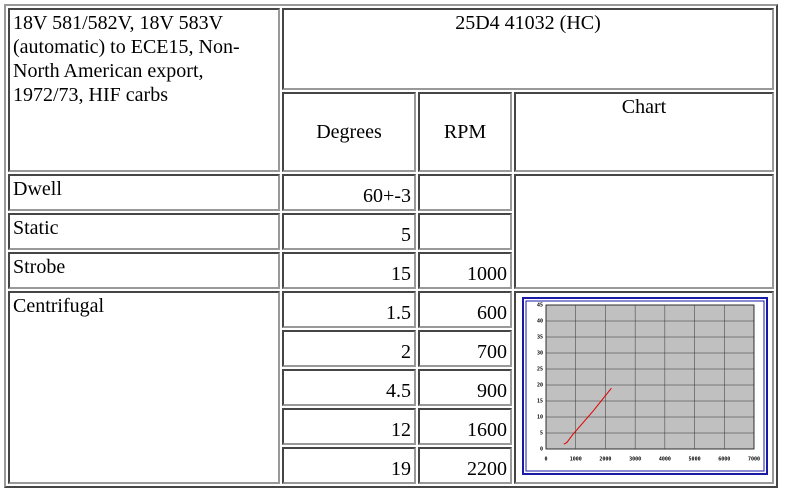 The width and height of the screenshot is (791, 503). What do you see at coordinates (665, 460) in the screenshot?
I see `x-tick-label: 4000` at bounding box center [665, 460].